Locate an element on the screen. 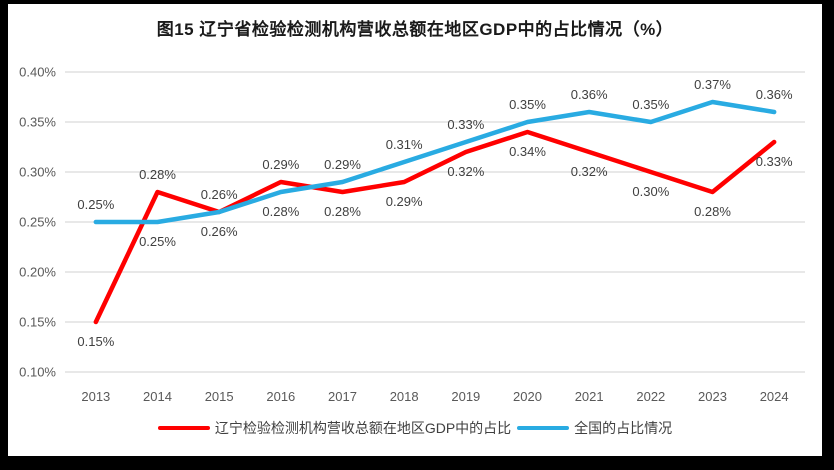  data-point-label: 0.30% is located at coordinates (650, 191).